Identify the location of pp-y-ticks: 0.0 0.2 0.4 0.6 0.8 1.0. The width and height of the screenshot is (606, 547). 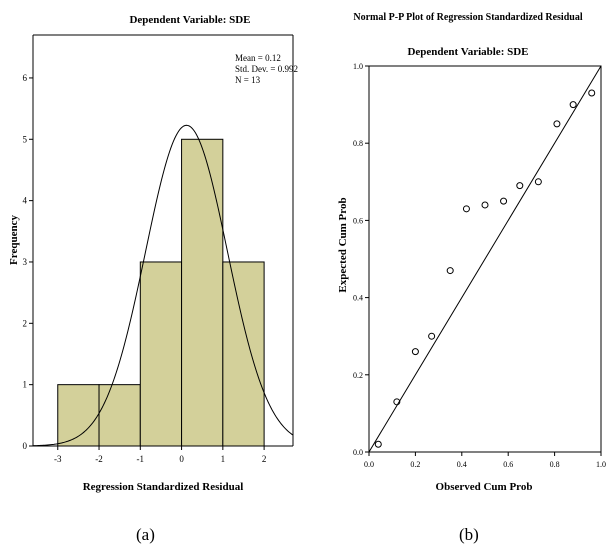
(361, 259).